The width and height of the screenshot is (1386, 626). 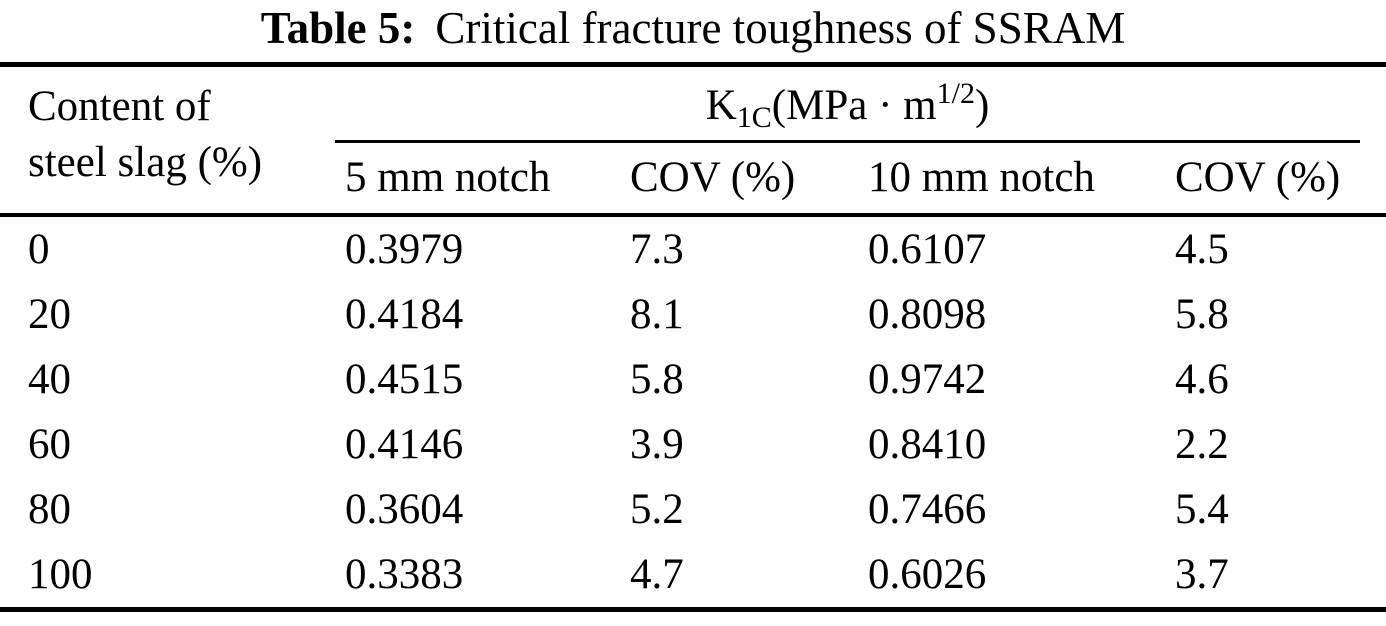 I want to click on column-header-cov-1: COV (%), so click(x=739, y=179).